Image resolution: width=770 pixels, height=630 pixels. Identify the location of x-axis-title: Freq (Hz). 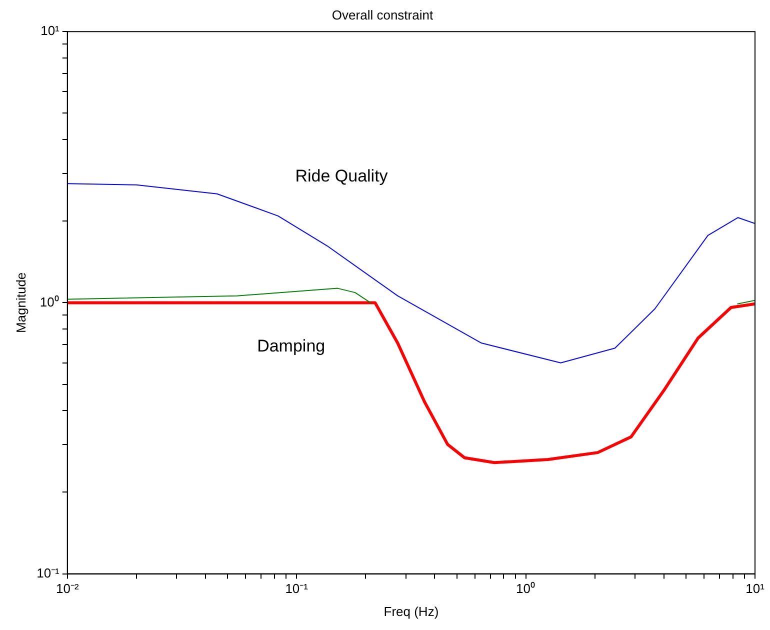
(411, 611).